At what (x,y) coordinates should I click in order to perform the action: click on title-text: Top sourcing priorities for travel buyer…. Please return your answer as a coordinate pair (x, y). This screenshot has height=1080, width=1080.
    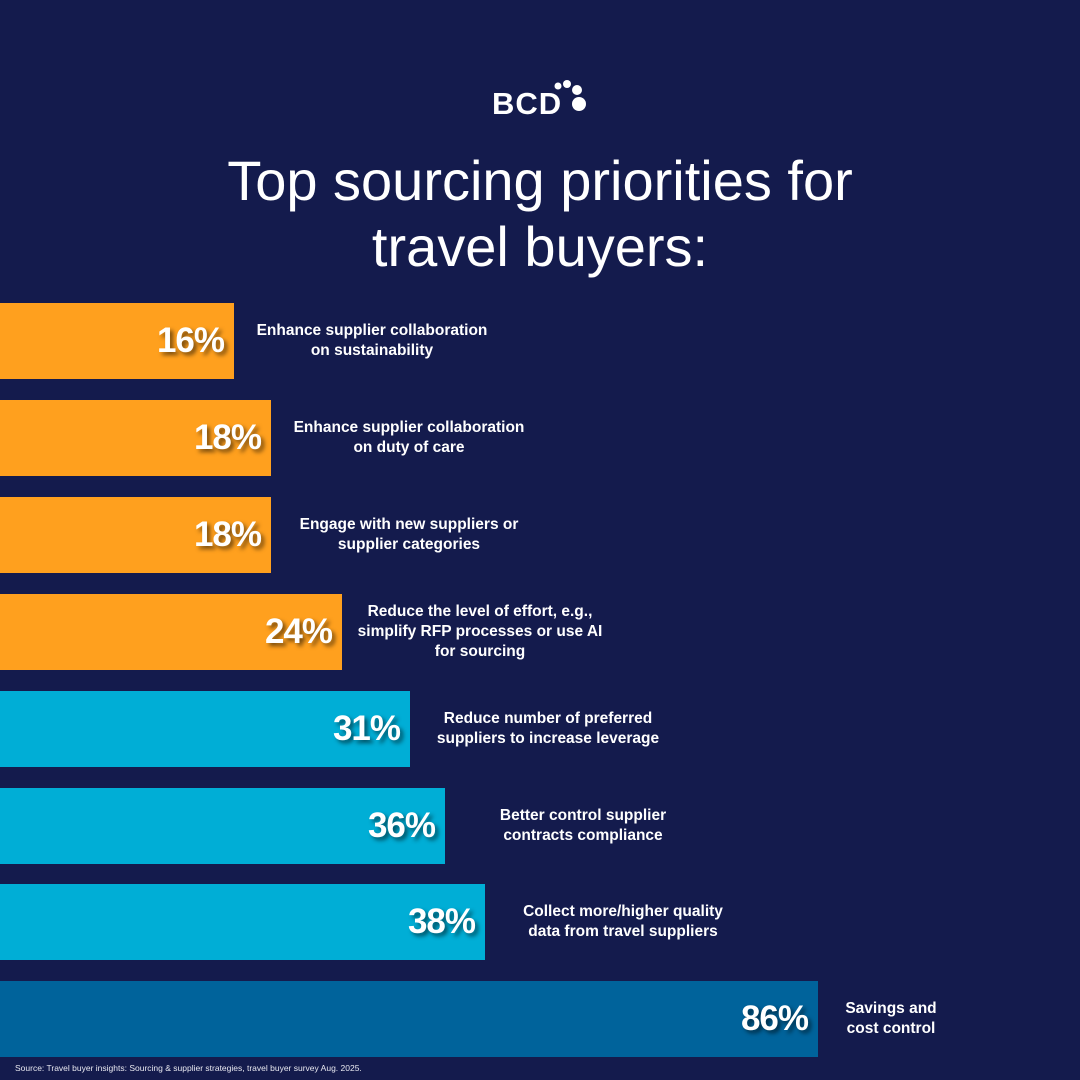
    Looking at the image, I should click on (540, 213).